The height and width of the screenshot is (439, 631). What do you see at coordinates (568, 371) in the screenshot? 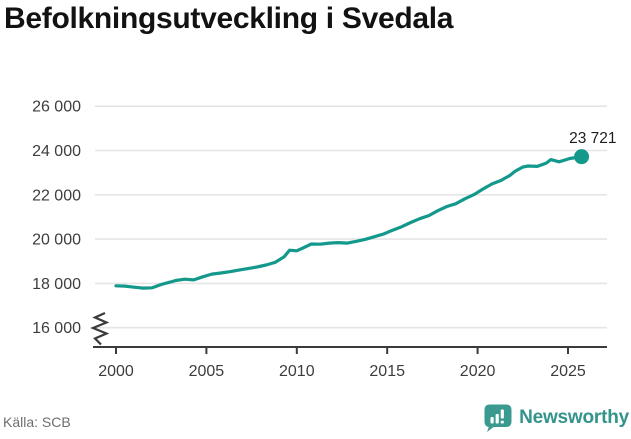
I see `x-tick-label: 2025` at bounding box center [568, 371].